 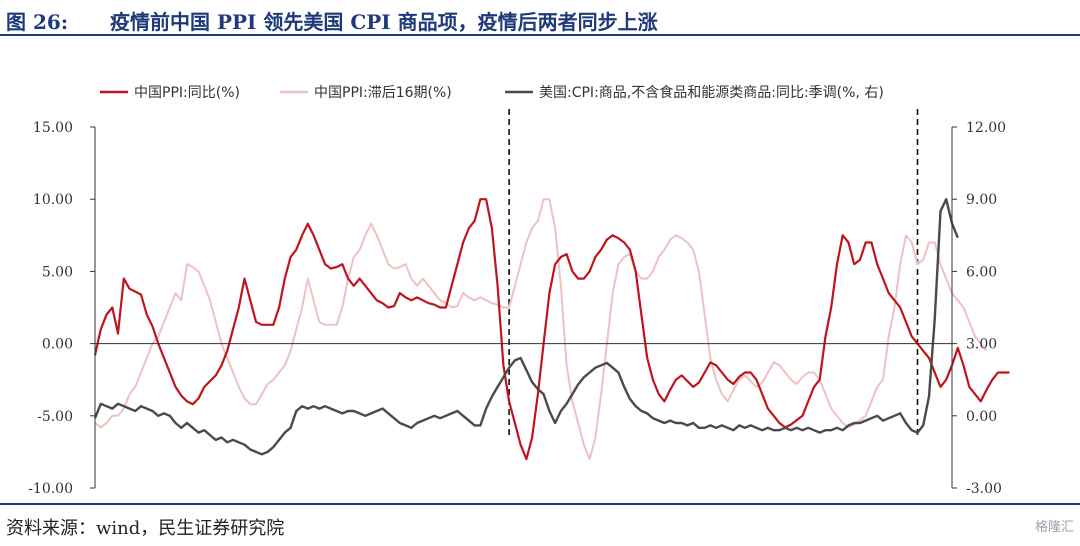 What do you see at coordinates (540, 504) in the screenshot?
I see `footer-rule` at bounding box center [540, 504].